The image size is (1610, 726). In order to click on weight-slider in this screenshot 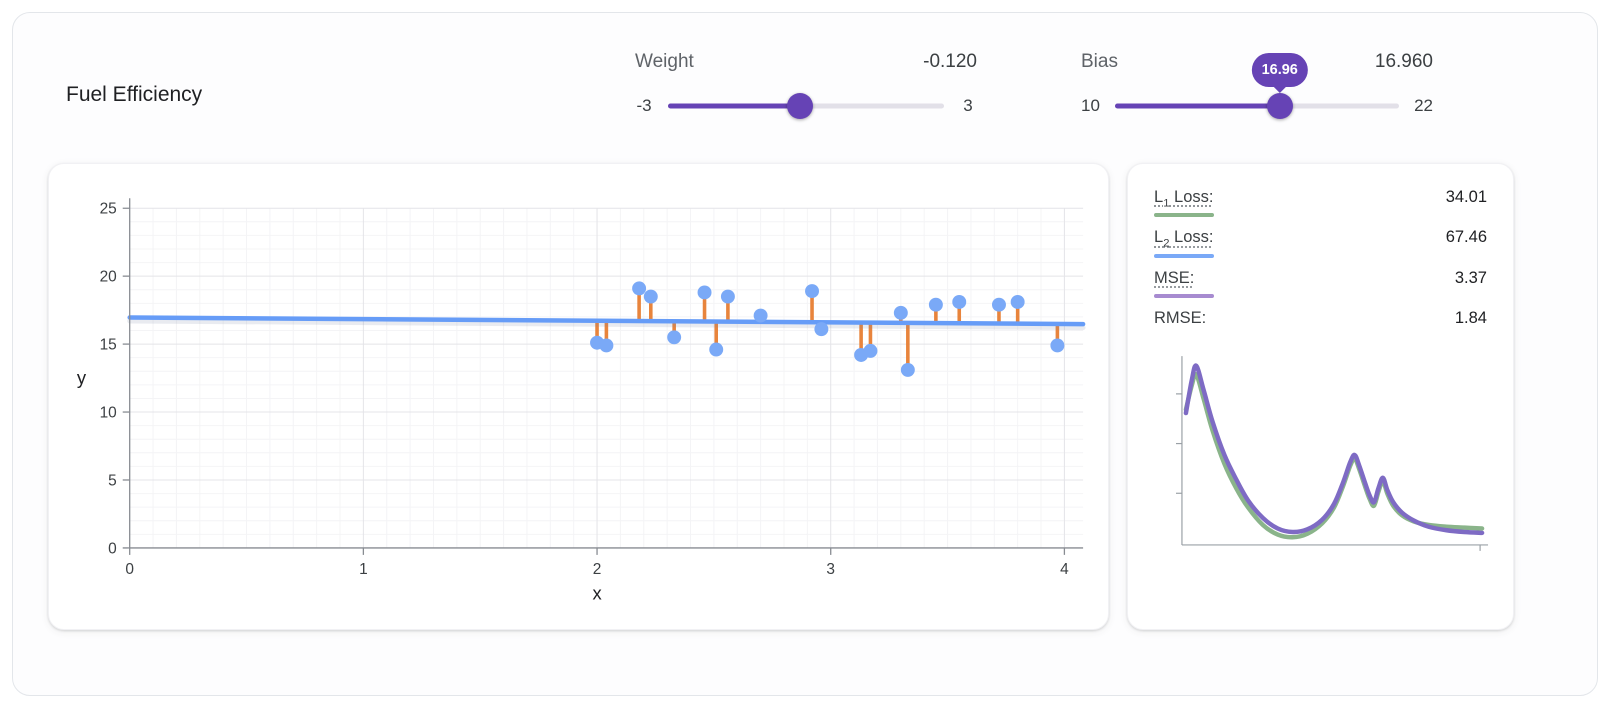, I will do `click(806, 106)`.